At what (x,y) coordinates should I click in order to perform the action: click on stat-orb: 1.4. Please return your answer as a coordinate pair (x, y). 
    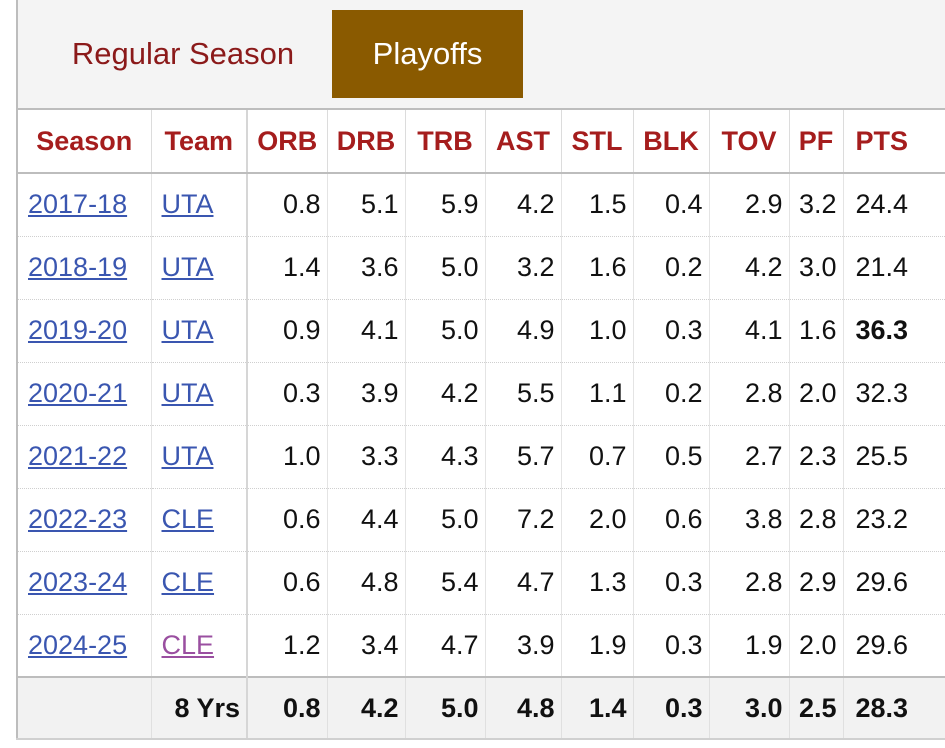
    Looking at the image, I should click on (287, 268).